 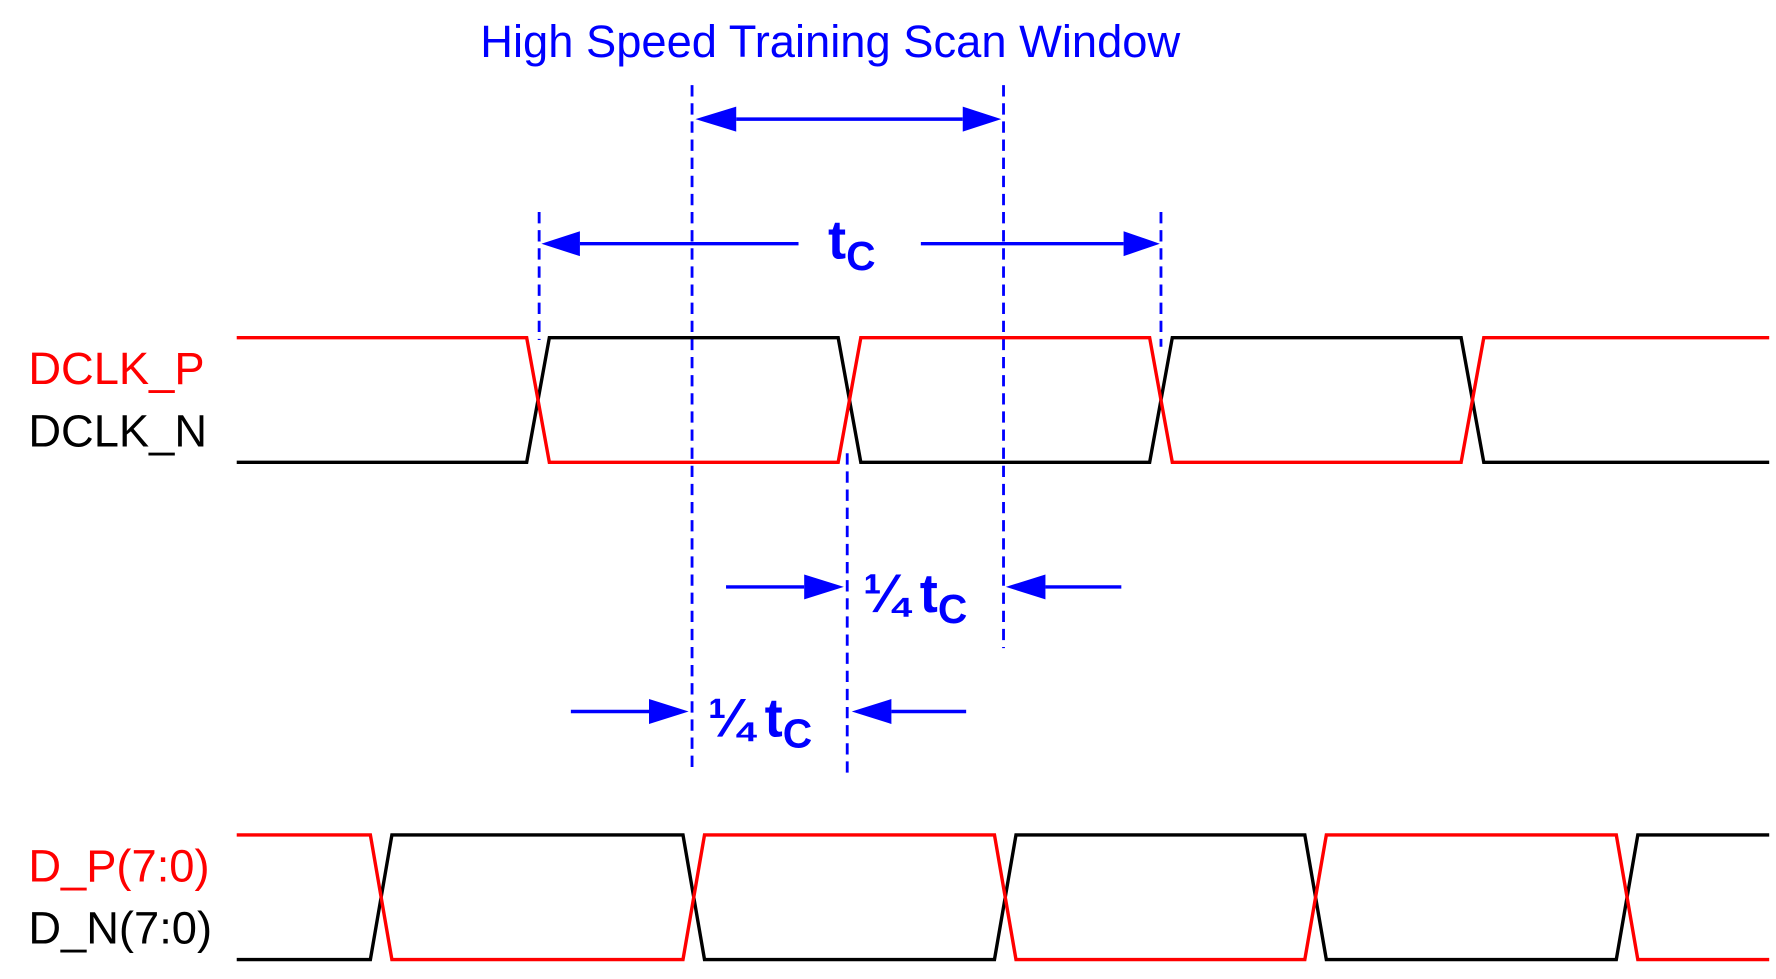 I want to click on quarter-arrow-lower-right-icon, so click(x=909, y=711).